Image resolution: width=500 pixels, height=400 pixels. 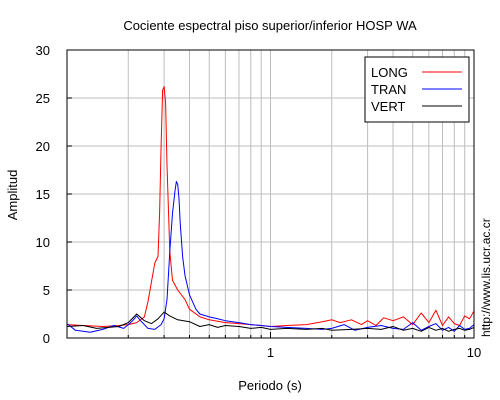 I want to click on x-tick-label: 1, so click(x=270, y=352).